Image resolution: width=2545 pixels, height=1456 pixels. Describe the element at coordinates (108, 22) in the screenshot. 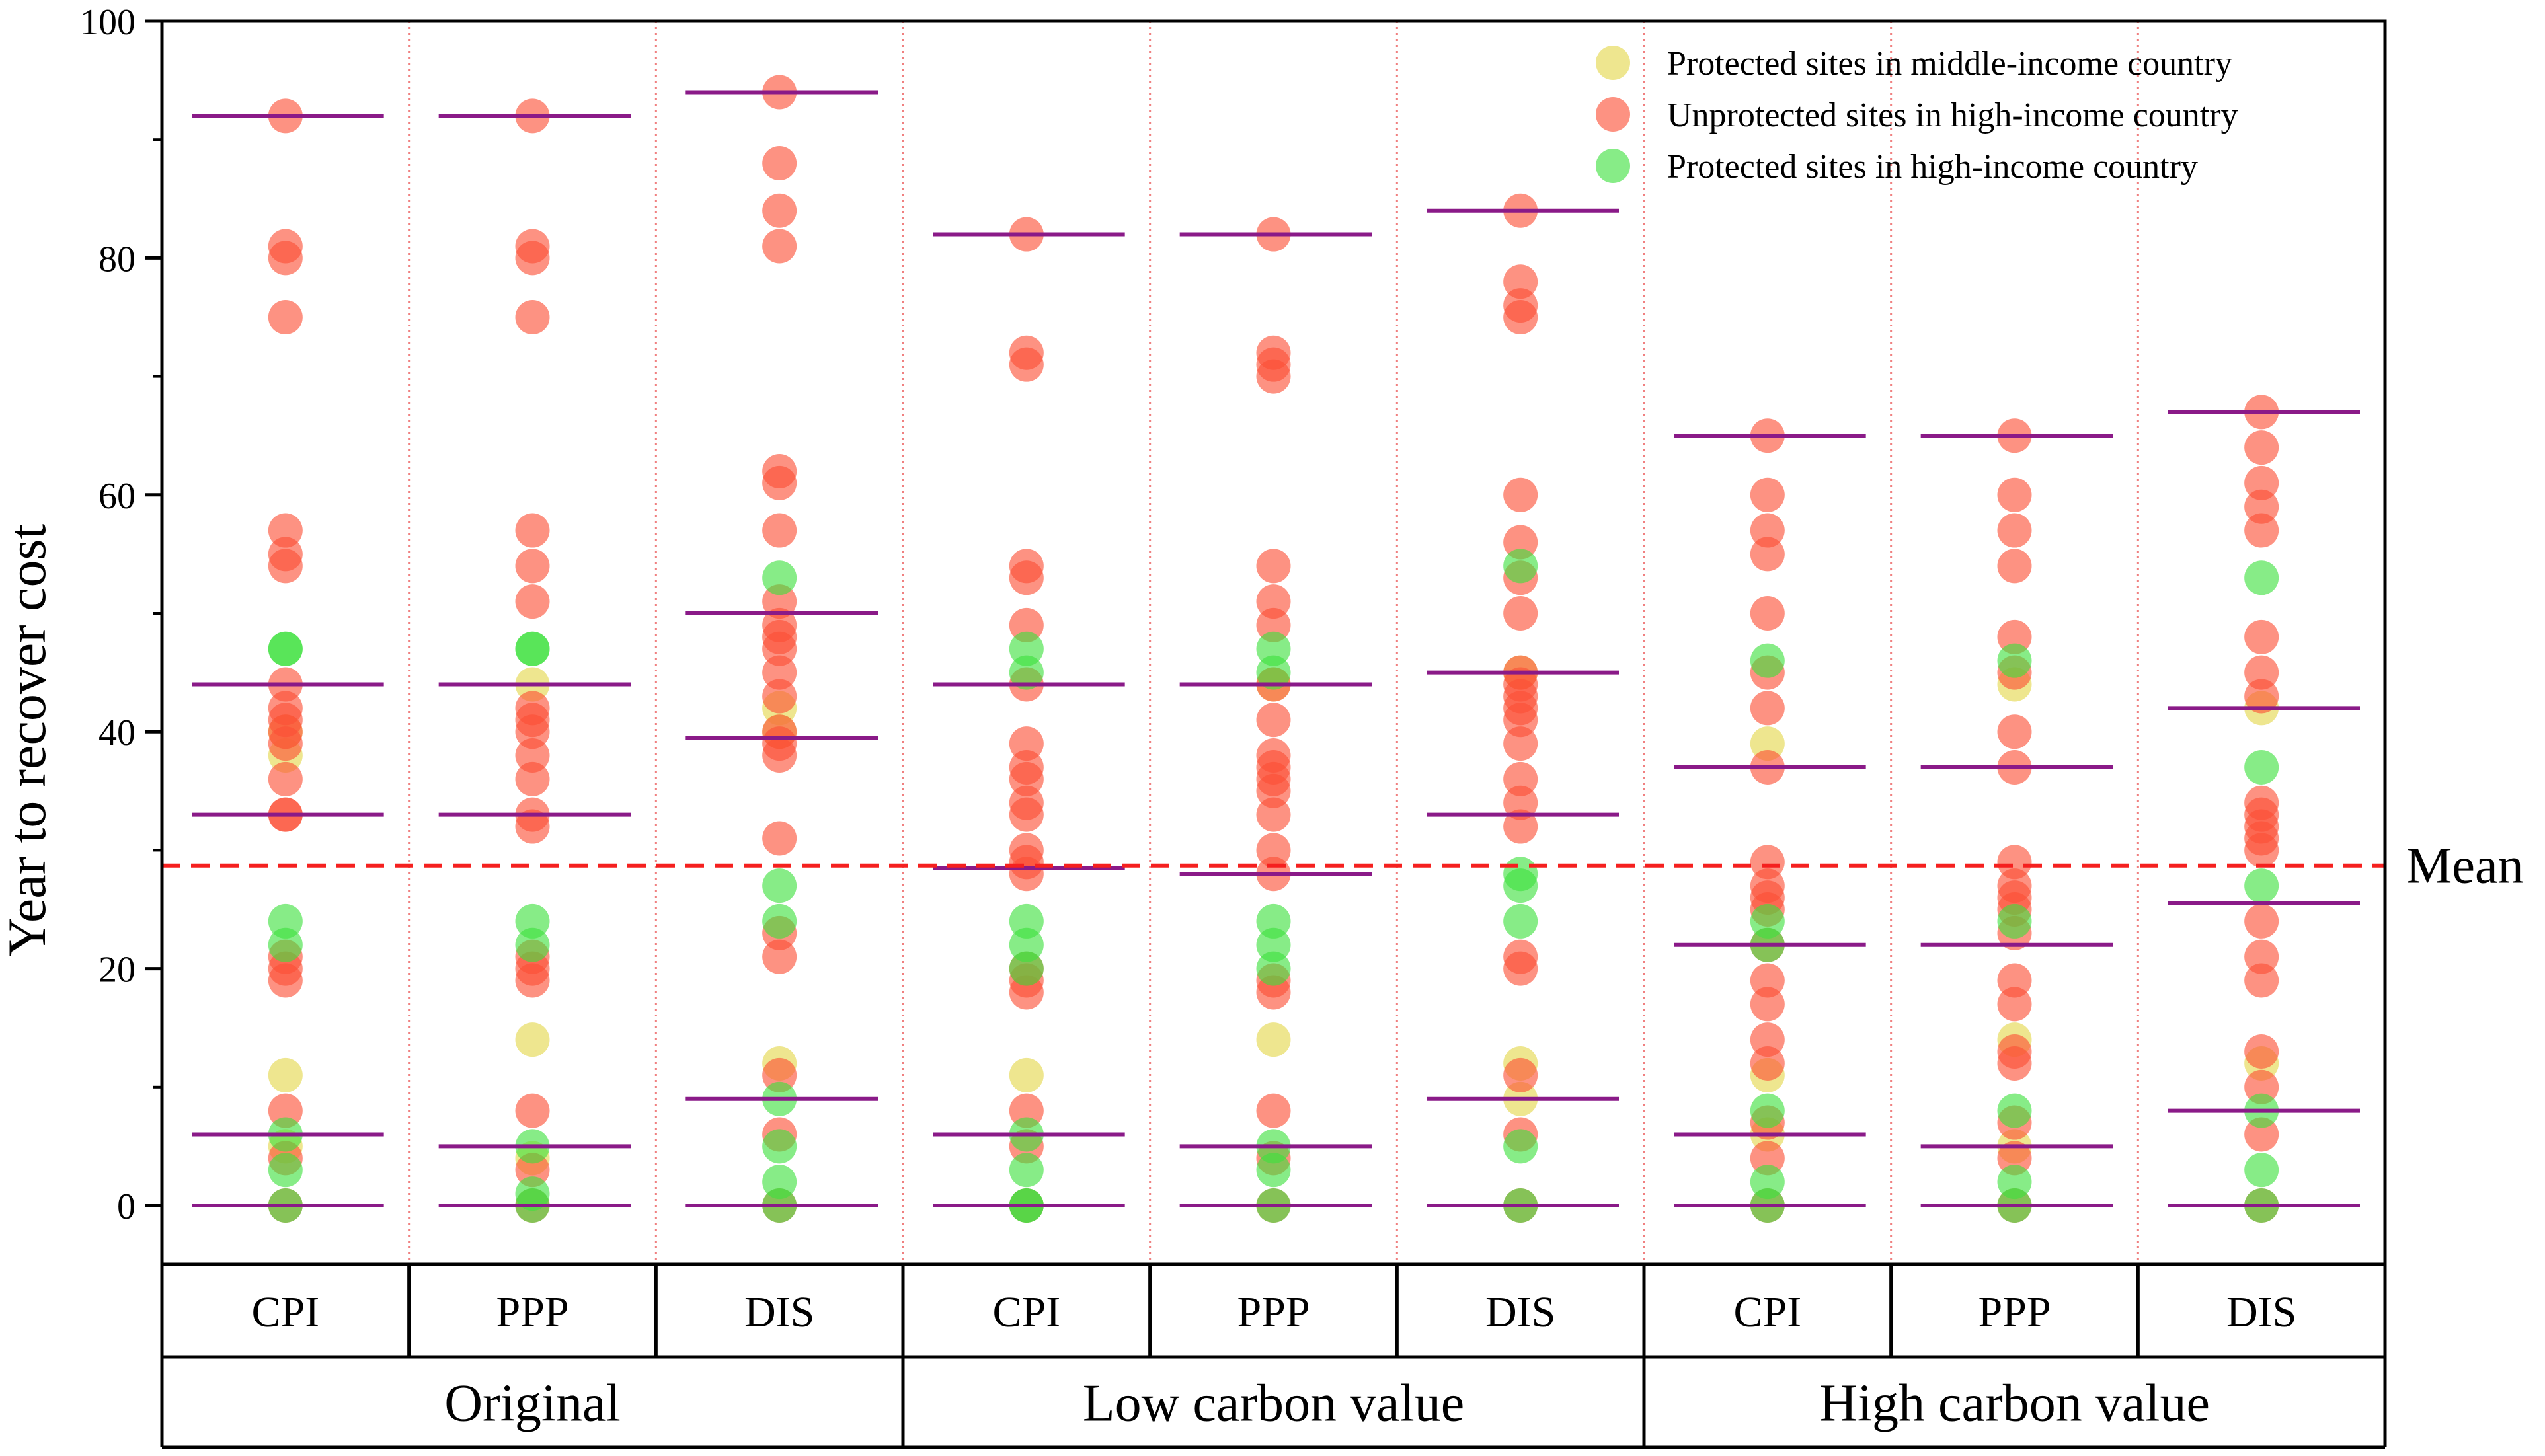

I see `y-tick-label: 100` at that location.